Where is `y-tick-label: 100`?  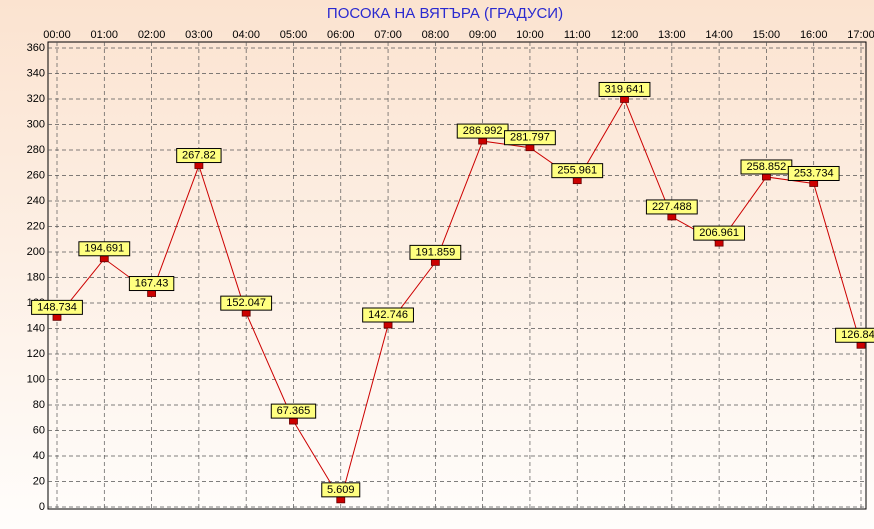 y-tick-label: 100 is located at coordinates (36, 379).